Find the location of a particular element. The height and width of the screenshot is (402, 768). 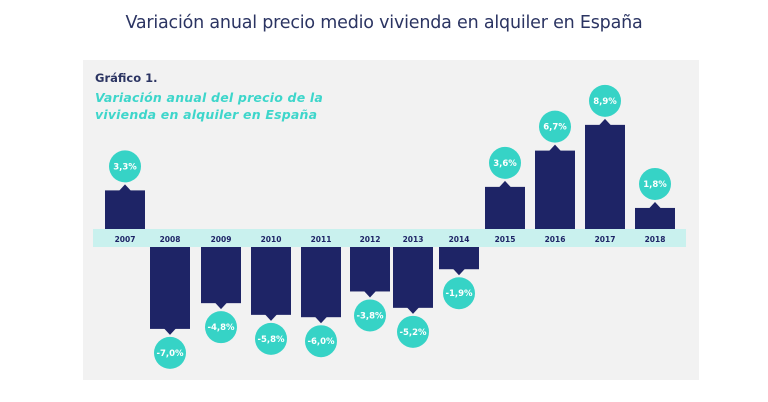

bar-2012 is located at coordinates (370, 269).